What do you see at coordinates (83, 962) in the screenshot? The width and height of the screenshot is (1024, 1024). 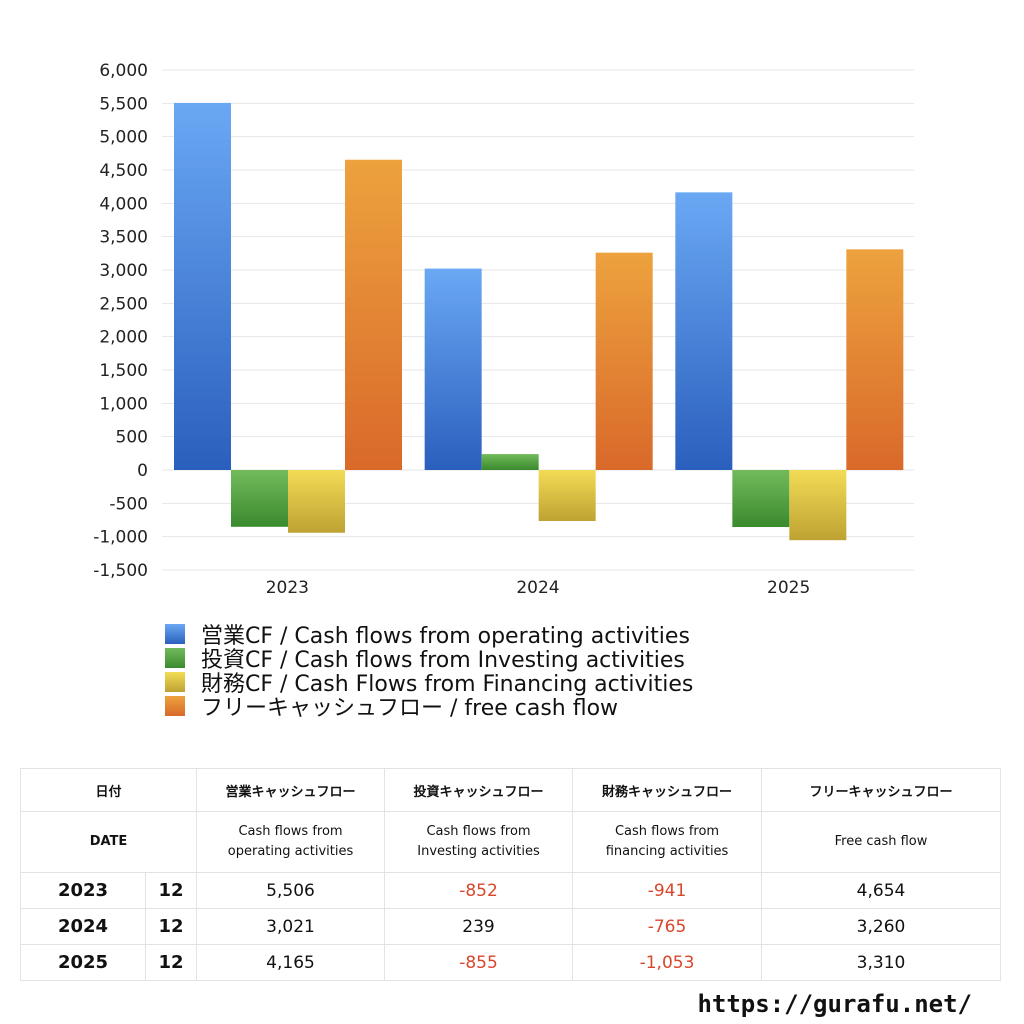 I see `cell-year: 2025` at bounding box center [83, 962].